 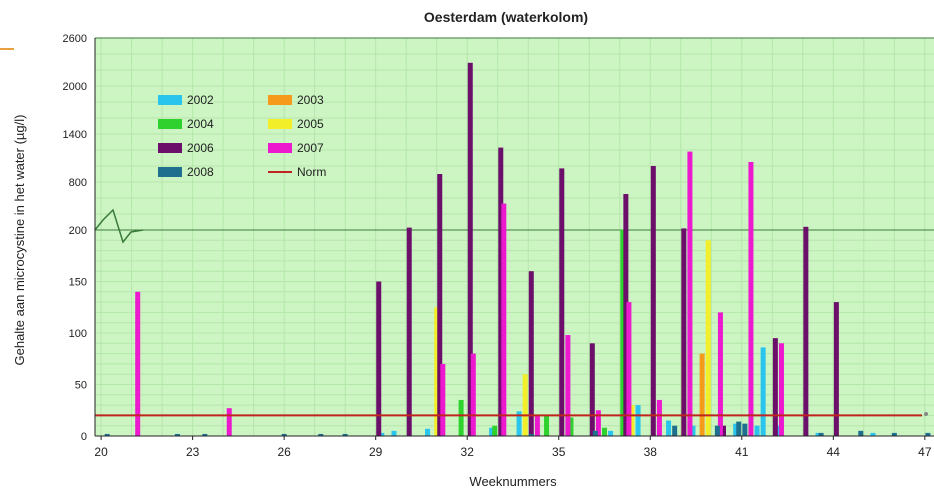 I want to click on legend-label-2002: 2002, so click(x=200, y=100).